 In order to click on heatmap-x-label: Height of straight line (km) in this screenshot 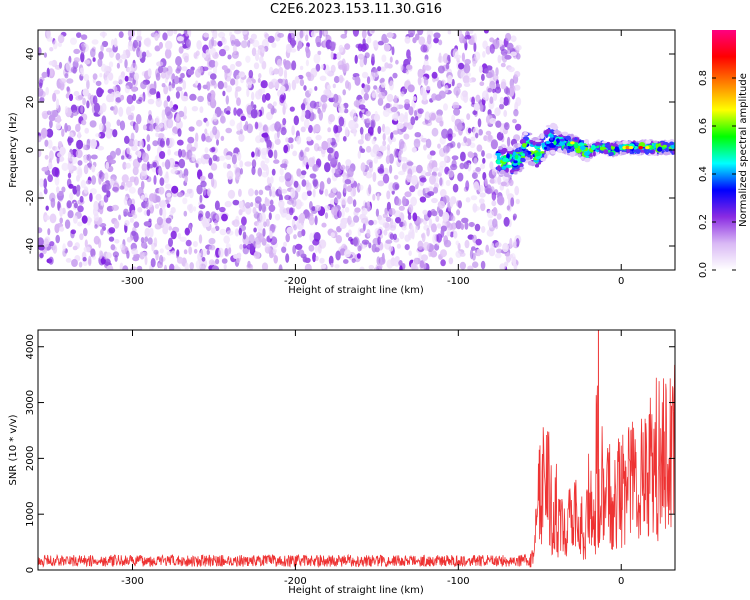, I will do `click(356, 290)`.